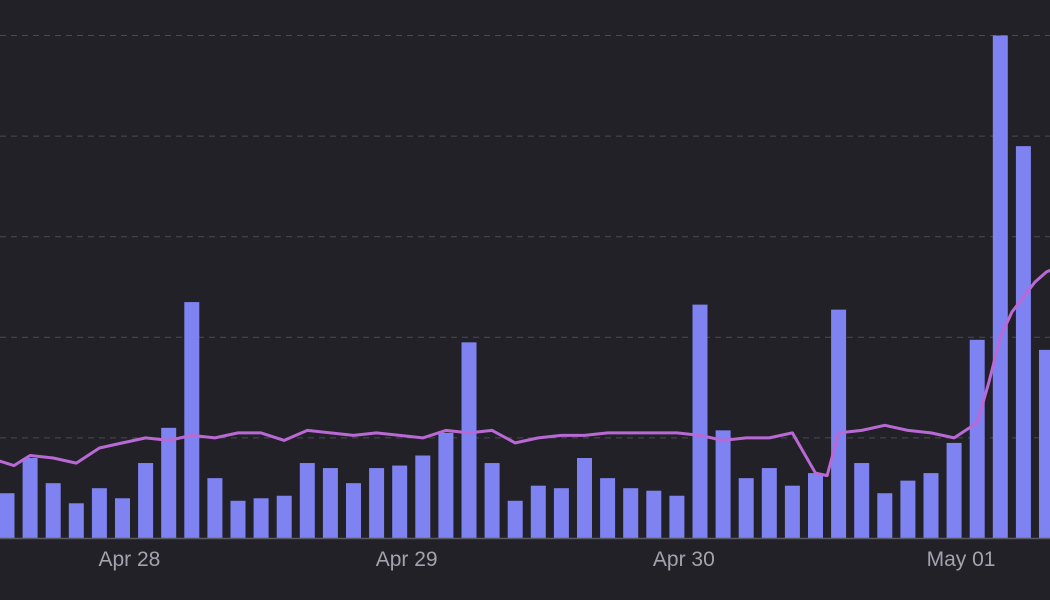  I want to click on x-tick-label: Apr 29, so click(407, 559).